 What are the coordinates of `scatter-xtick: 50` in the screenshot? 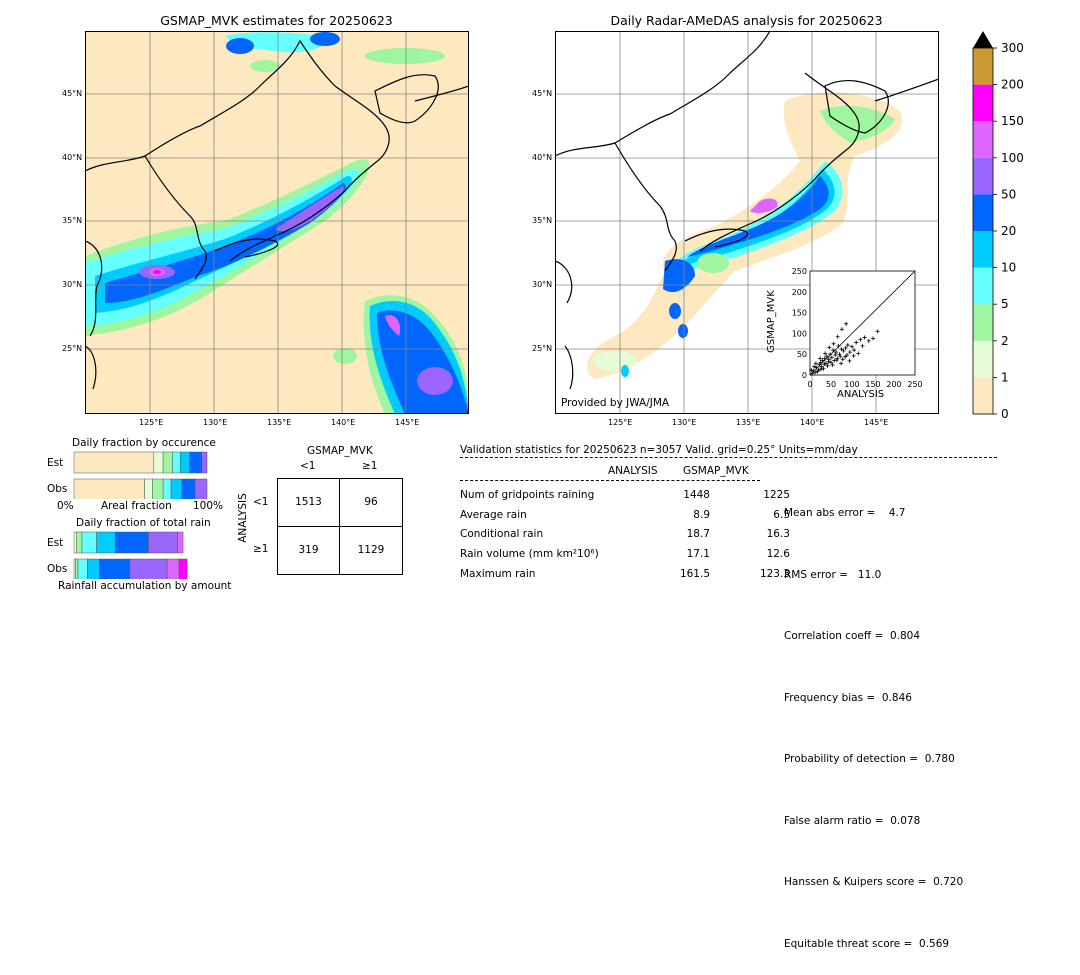 It's located at (831, 384).